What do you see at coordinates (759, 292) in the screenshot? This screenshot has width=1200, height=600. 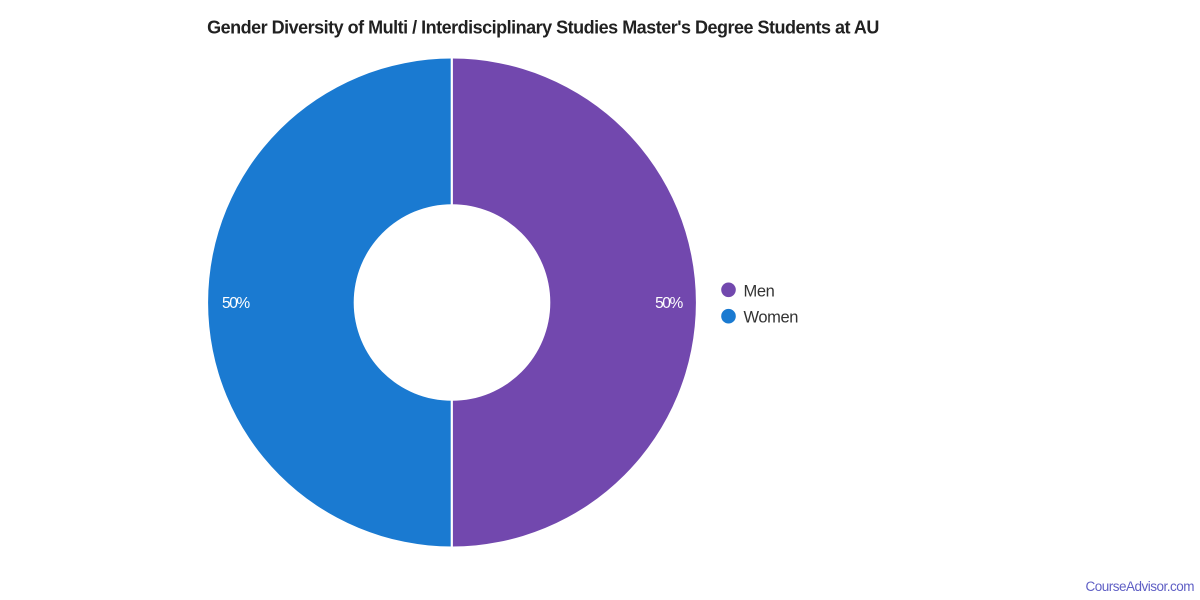 I see `svg-text: Men` at bounding box center [759, 292].